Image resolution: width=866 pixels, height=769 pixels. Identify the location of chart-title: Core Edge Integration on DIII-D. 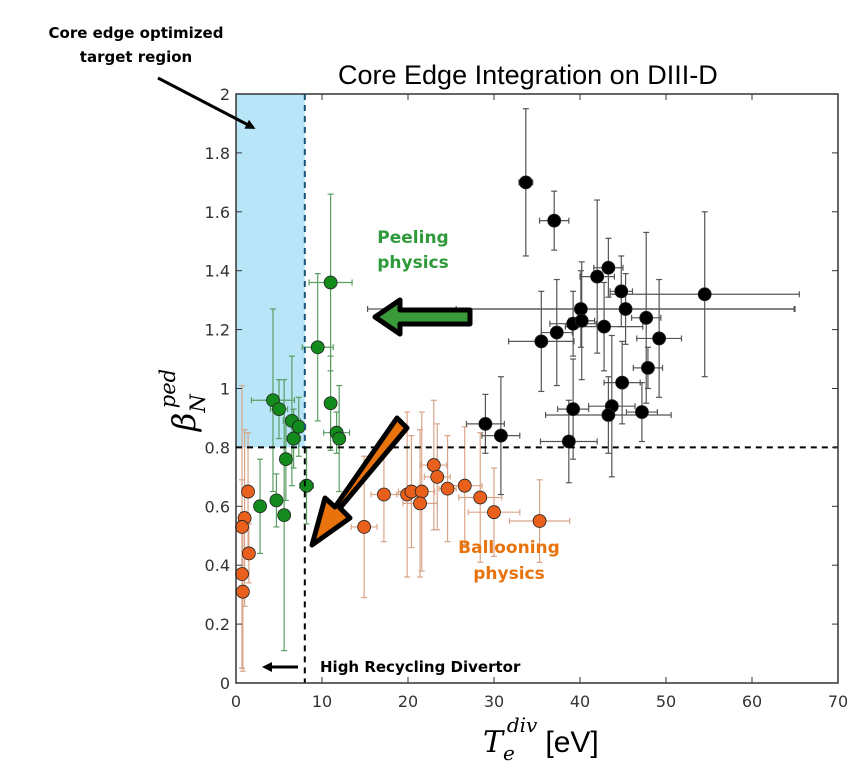
(528, 75).